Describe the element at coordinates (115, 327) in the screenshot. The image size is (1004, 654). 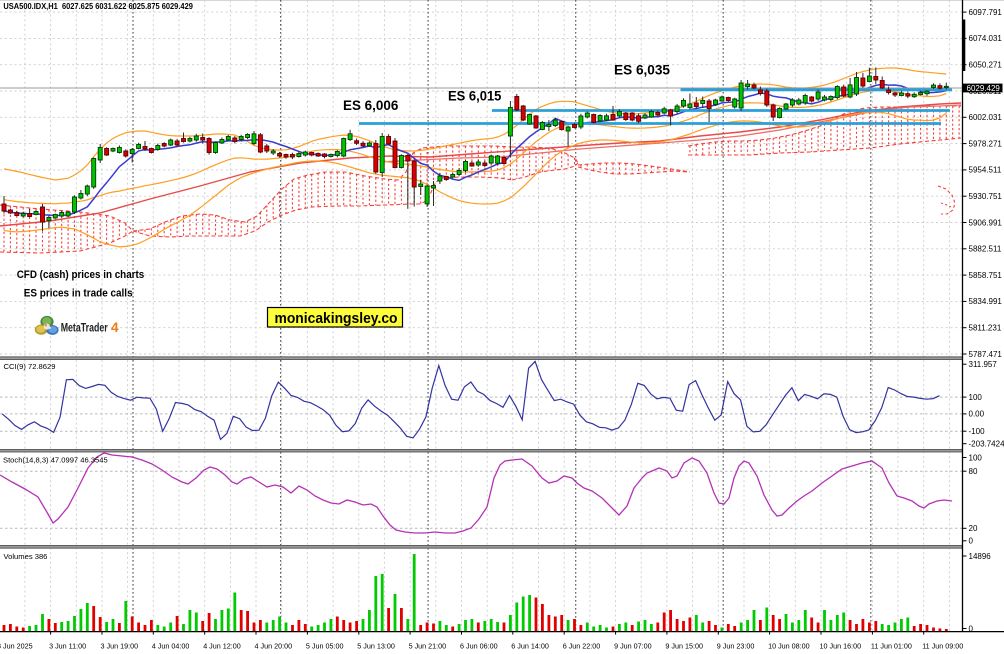
I see `svg-text: 4` at that location.